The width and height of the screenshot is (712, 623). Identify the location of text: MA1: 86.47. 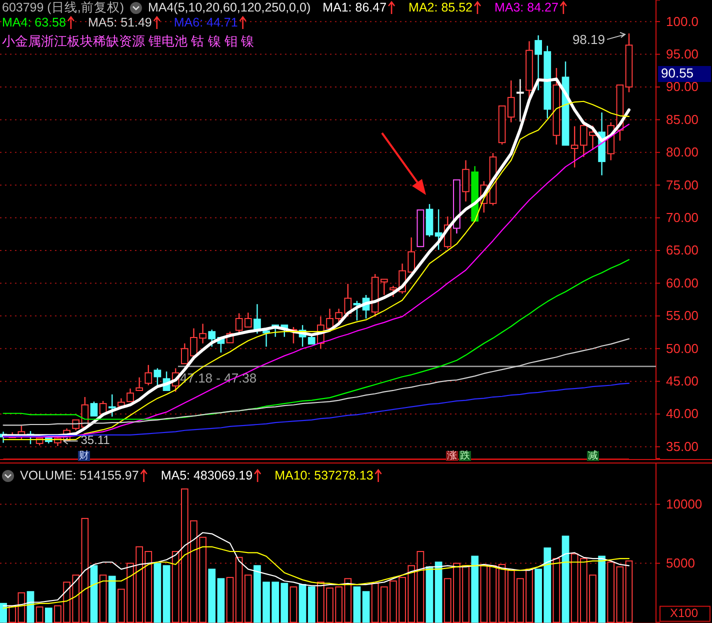
(354, 7).